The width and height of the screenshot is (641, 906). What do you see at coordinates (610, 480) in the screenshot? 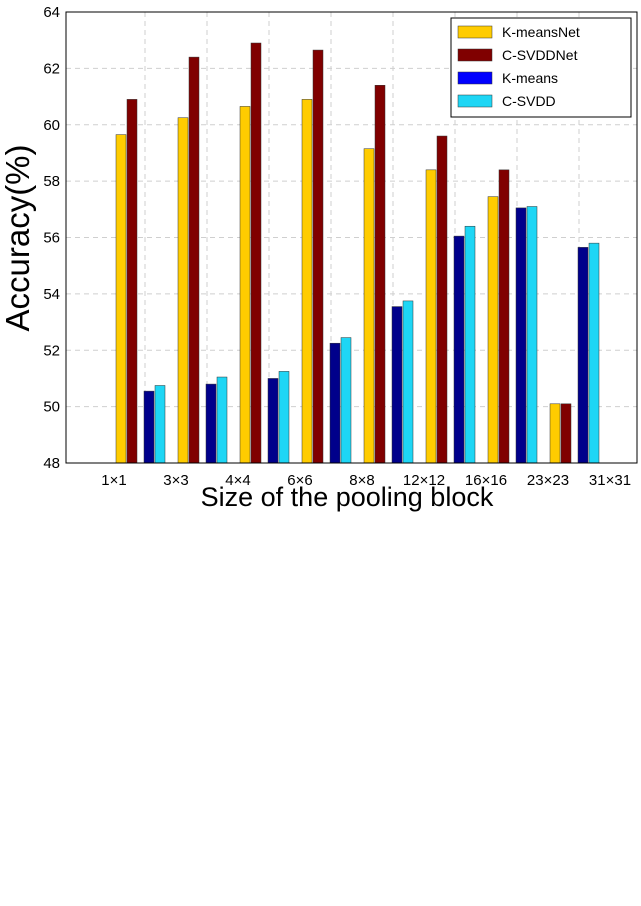
I see `x-tick-label: 31×31` at bounding box center [610, 480].